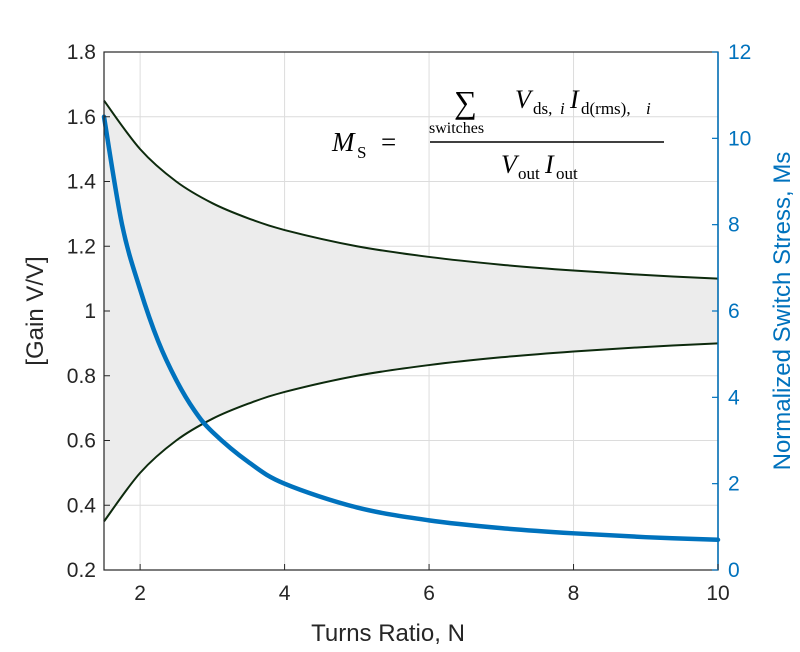  What do you see at coordinates (529, 173) in the screenshot?
I see `formula-den-v-sub: out` at bounding box center [529, 173].